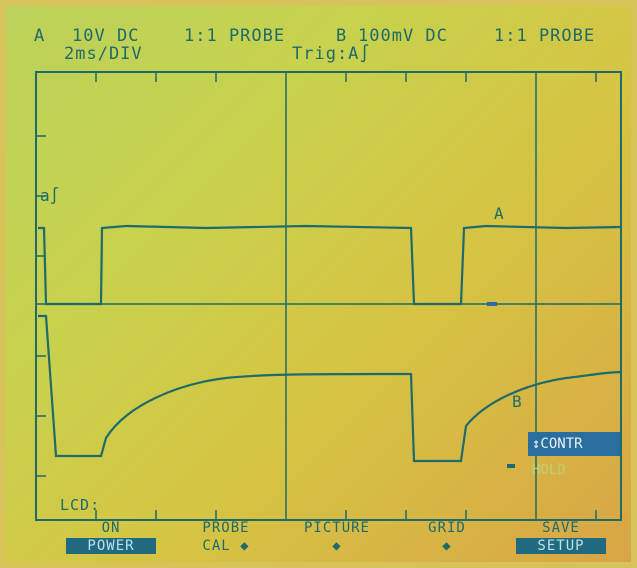 The width and height of the screenshot is (637, 568). I want to click on trace-b-ground-marker, so click(492, 304).